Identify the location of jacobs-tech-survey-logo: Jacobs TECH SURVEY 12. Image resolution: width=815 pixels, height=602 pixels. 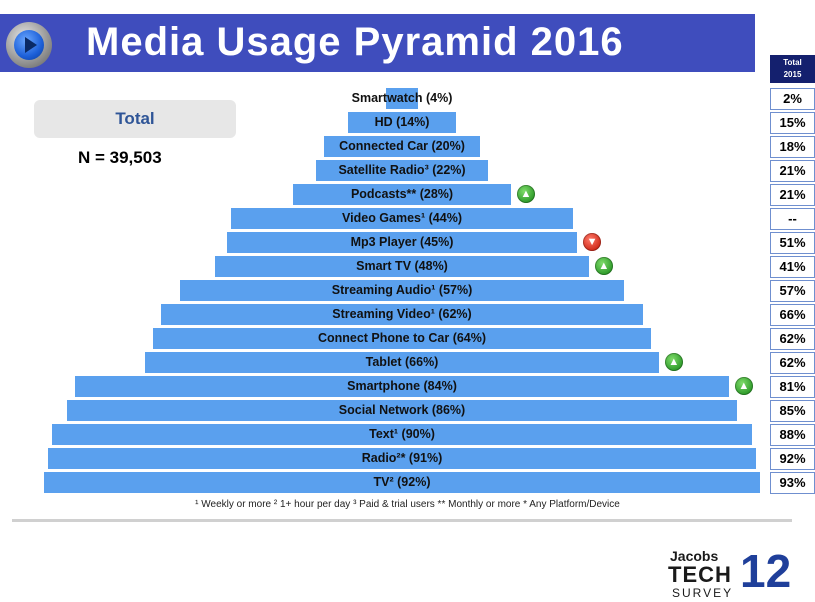
(733, 574).